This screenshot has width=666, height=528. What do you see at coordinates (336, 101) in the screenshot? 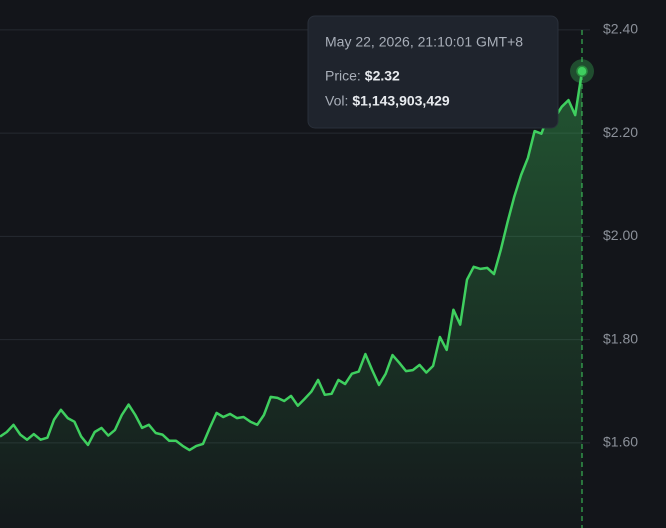
I see `tooltip-label: Vol:` at bounding box center [336, 101].